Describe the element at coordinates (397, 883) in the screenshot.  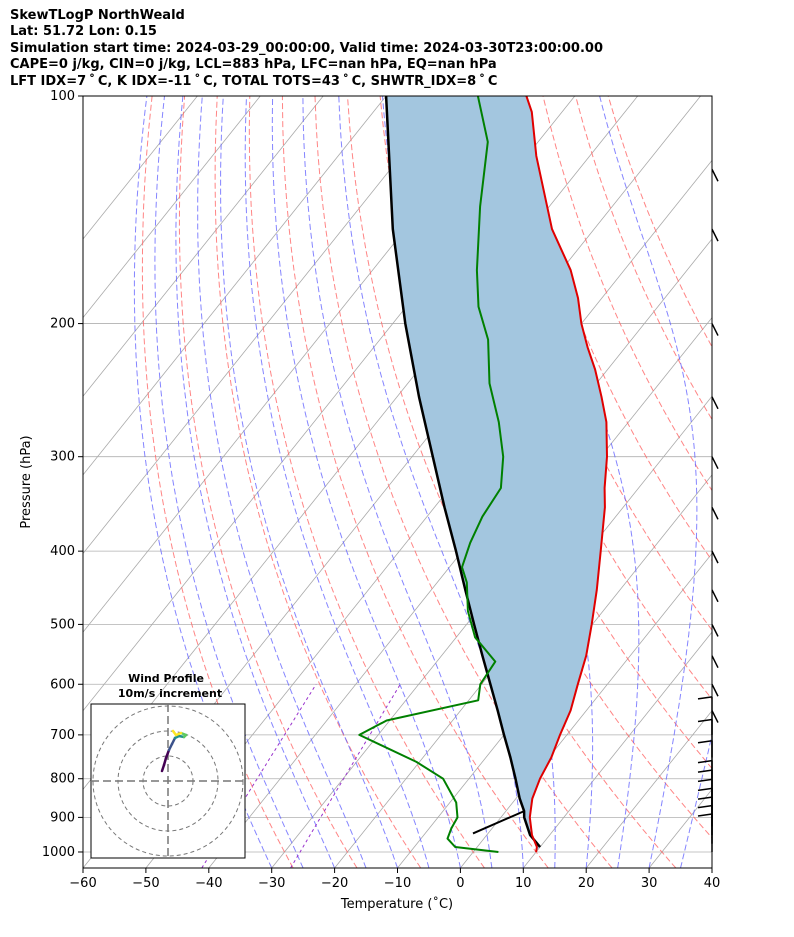
I see `x-tick-label: −10` at that location.